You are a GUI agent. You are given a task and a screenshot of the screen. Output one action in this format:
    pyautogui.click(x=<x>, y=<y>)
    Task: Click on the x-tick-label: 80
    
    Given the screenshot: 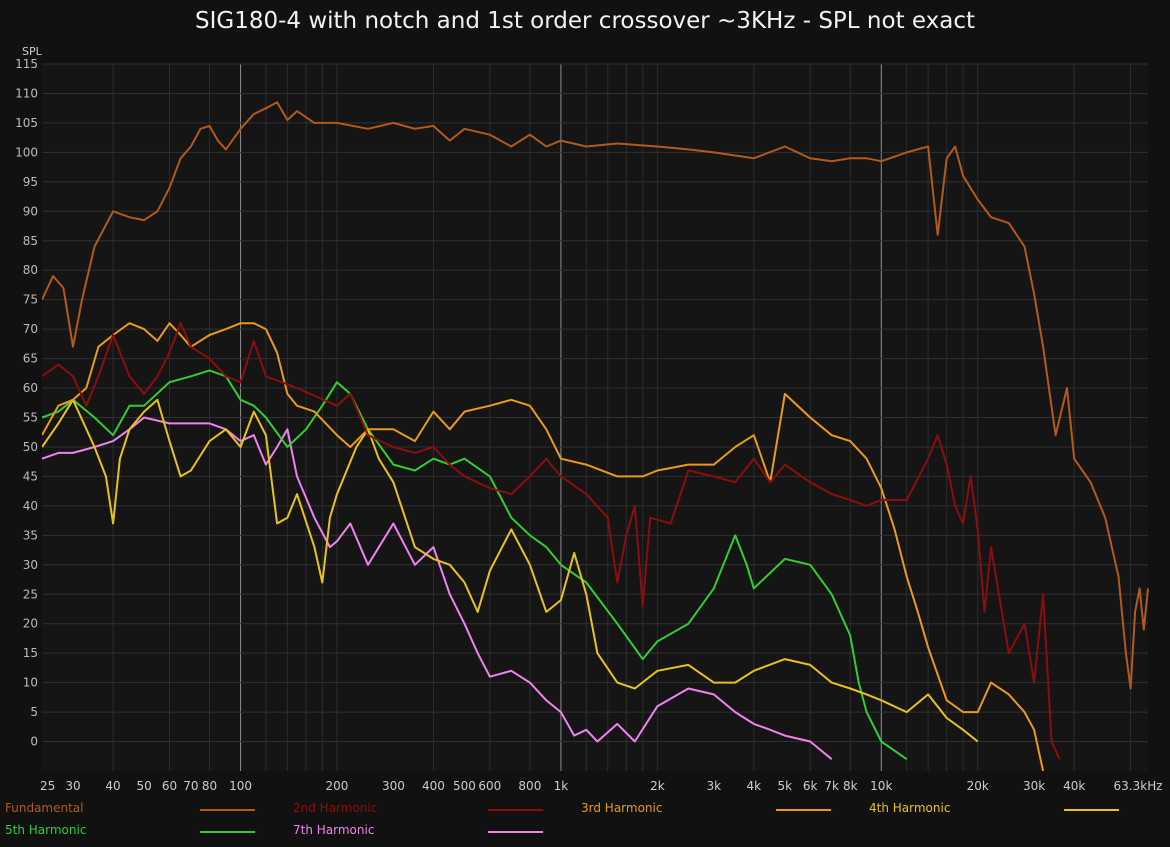 What is the action you would take?
    pyautogui.click(x=209, y=786)
    